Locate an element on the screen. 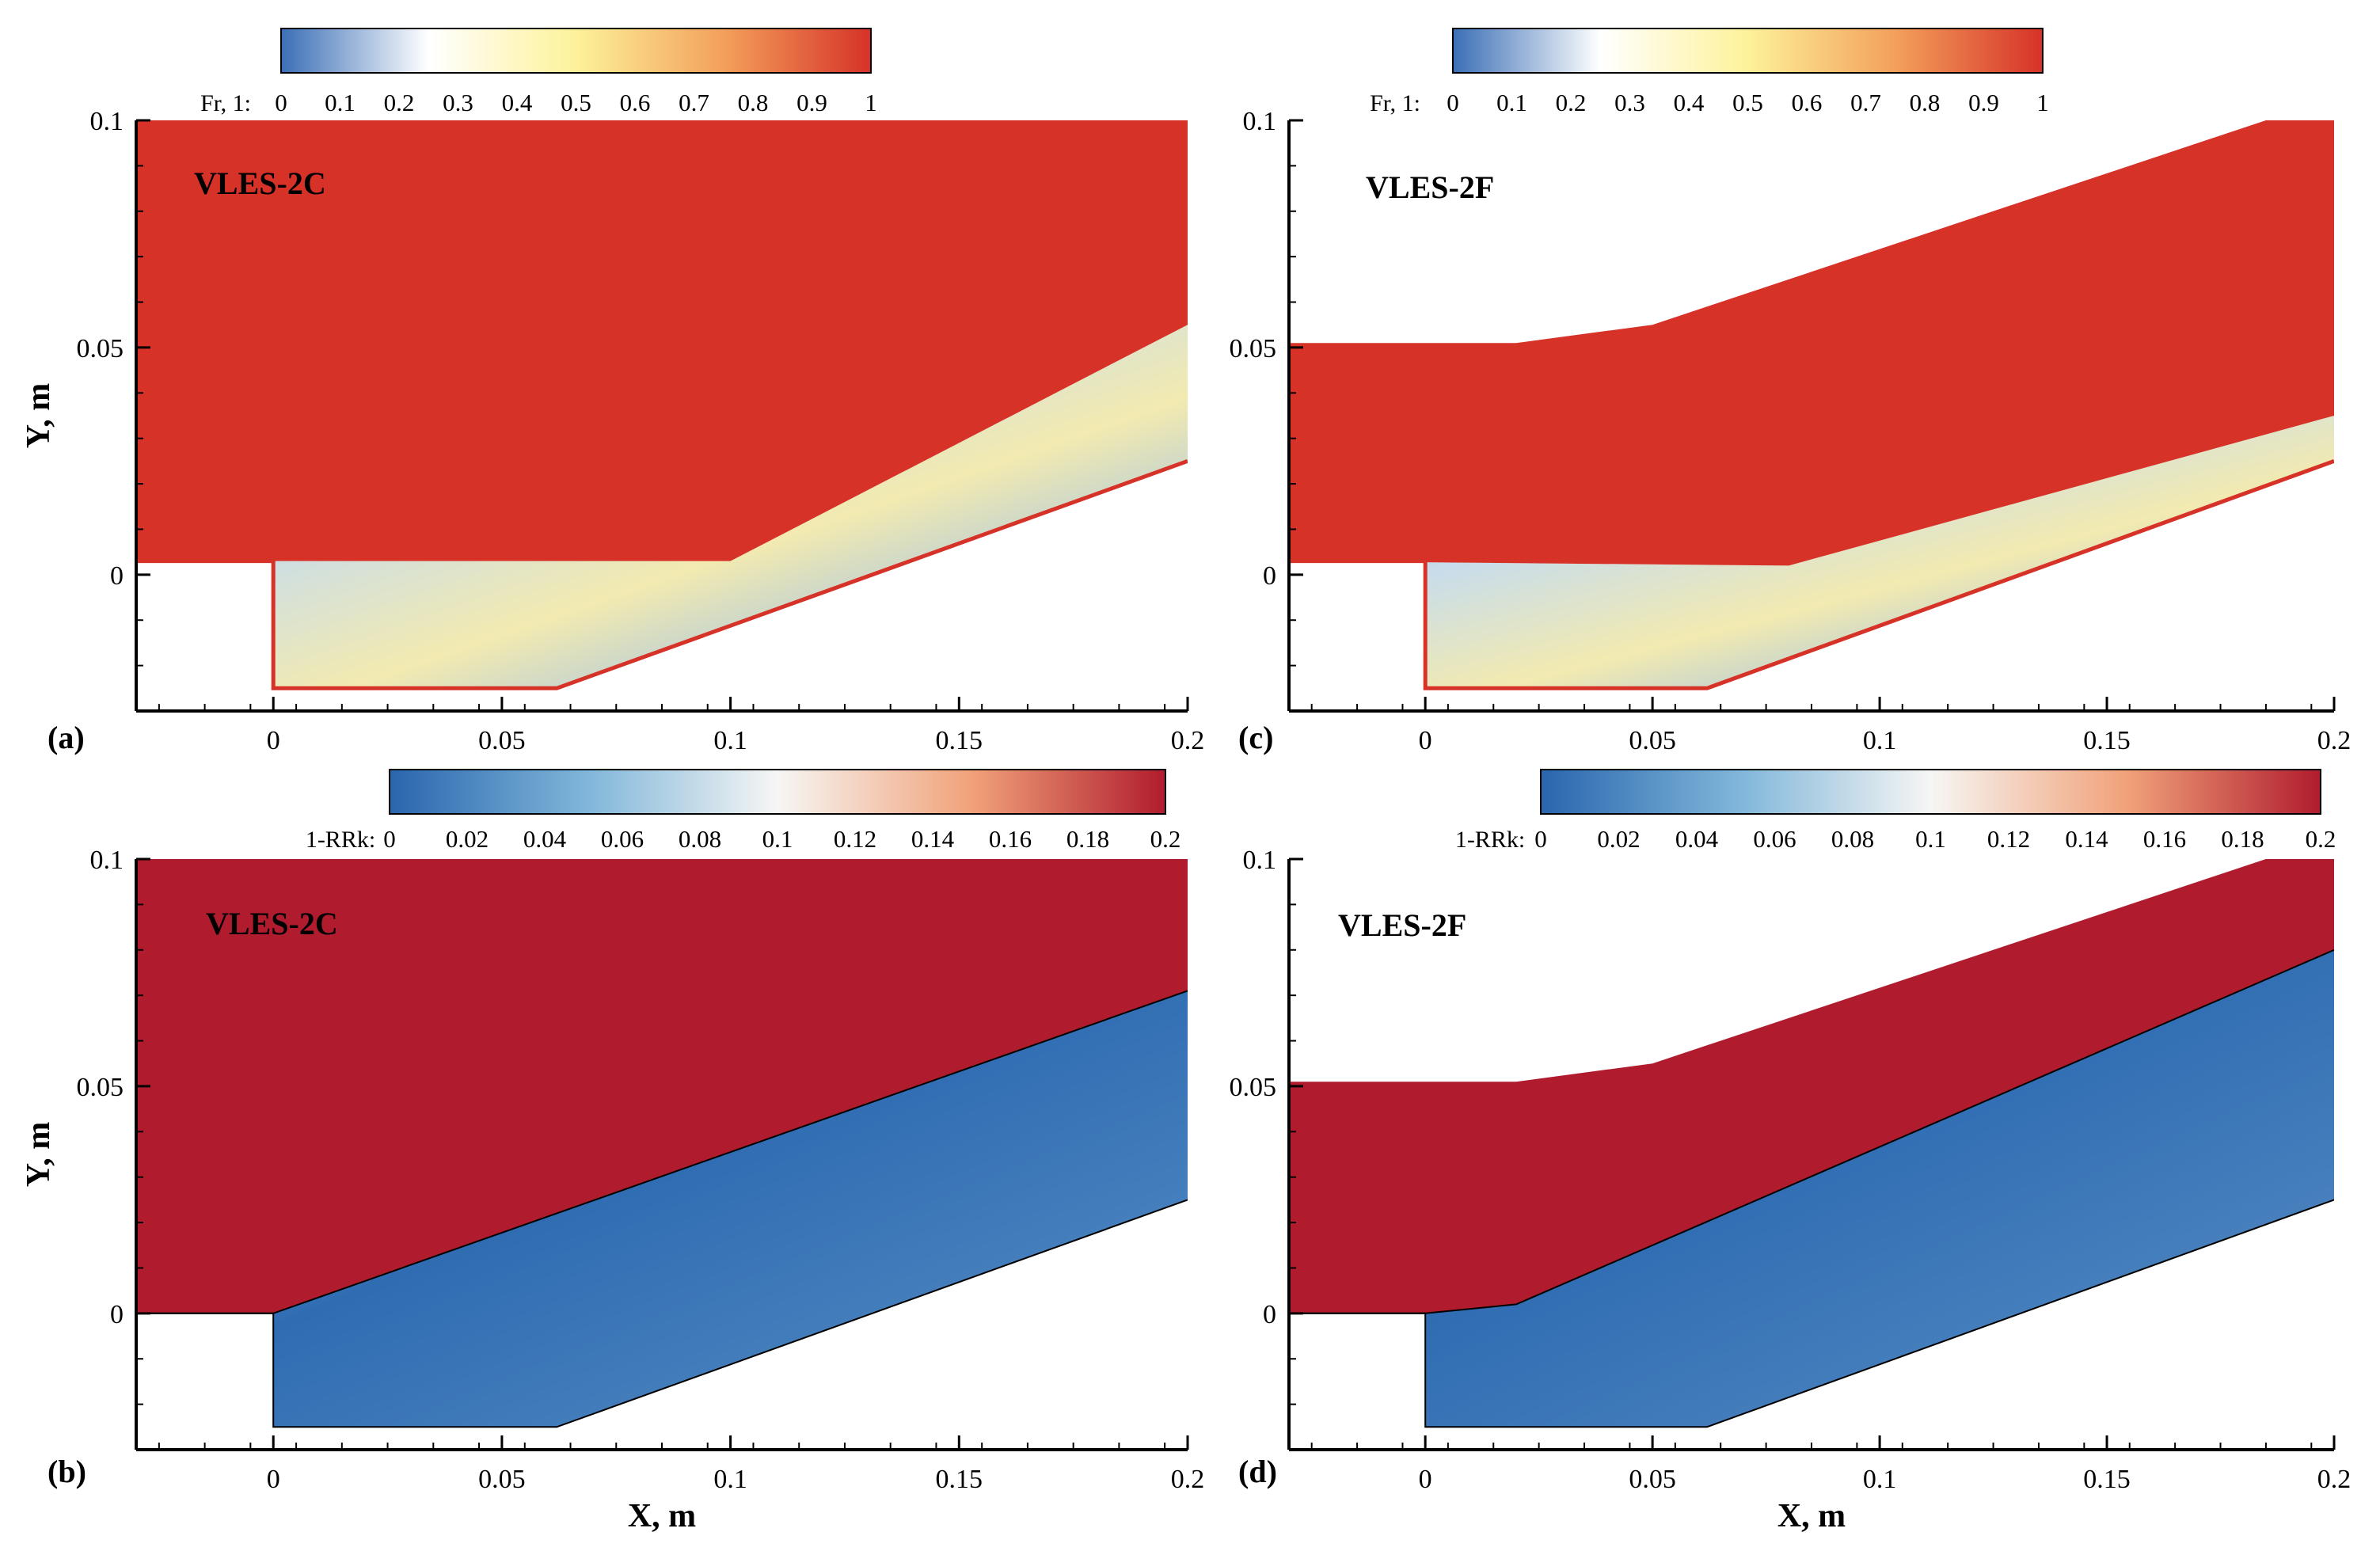 Image resolution: width=2380 pixels, height=1555 pixels. panel-letter: (d) is located at coordinates (1257, 1472).